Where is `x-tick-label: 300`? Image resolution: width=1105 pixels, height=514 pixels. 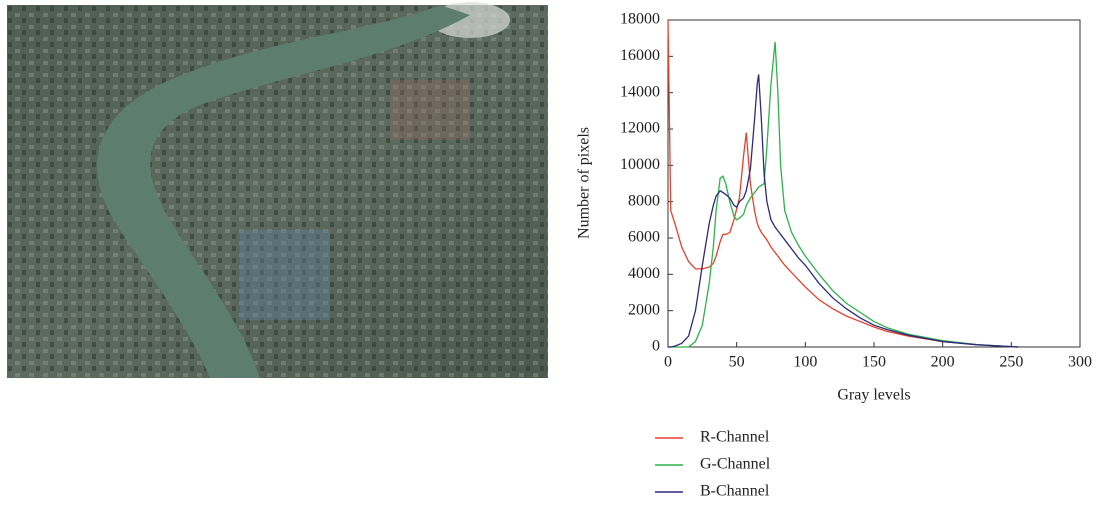
x-tick-label: 300 is located at coordinates (1080, 362).